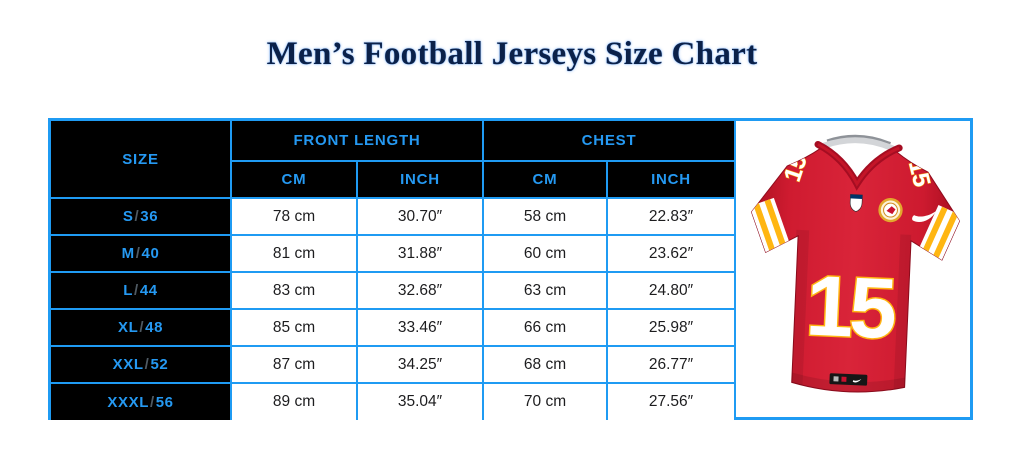 The height and width of the screenshot is (471, 1024). Describe the element at coordinates (545, 253) in the screenshot. I see `chest-cm-value: 60 cm` at that location.